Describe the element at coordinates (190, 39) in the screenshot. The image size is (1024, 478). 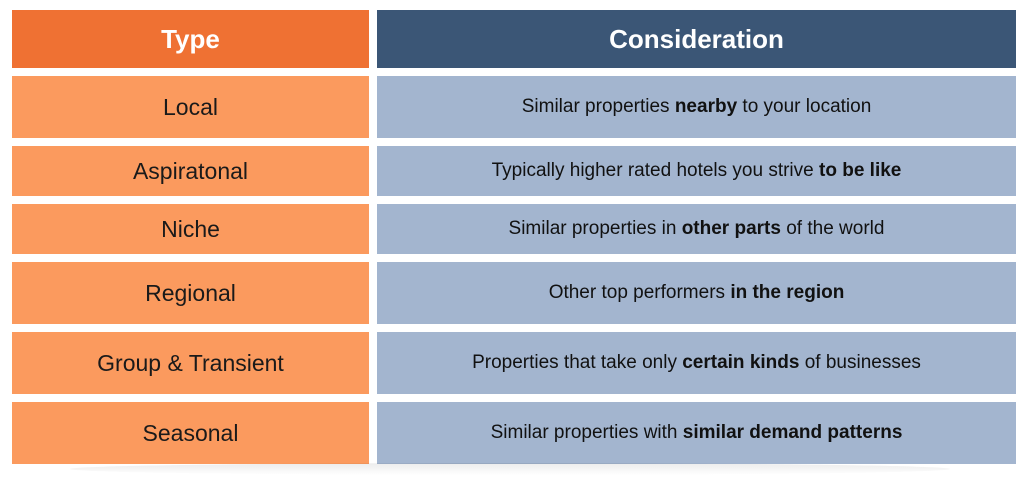
I see `type-column-header: Type` at that location.